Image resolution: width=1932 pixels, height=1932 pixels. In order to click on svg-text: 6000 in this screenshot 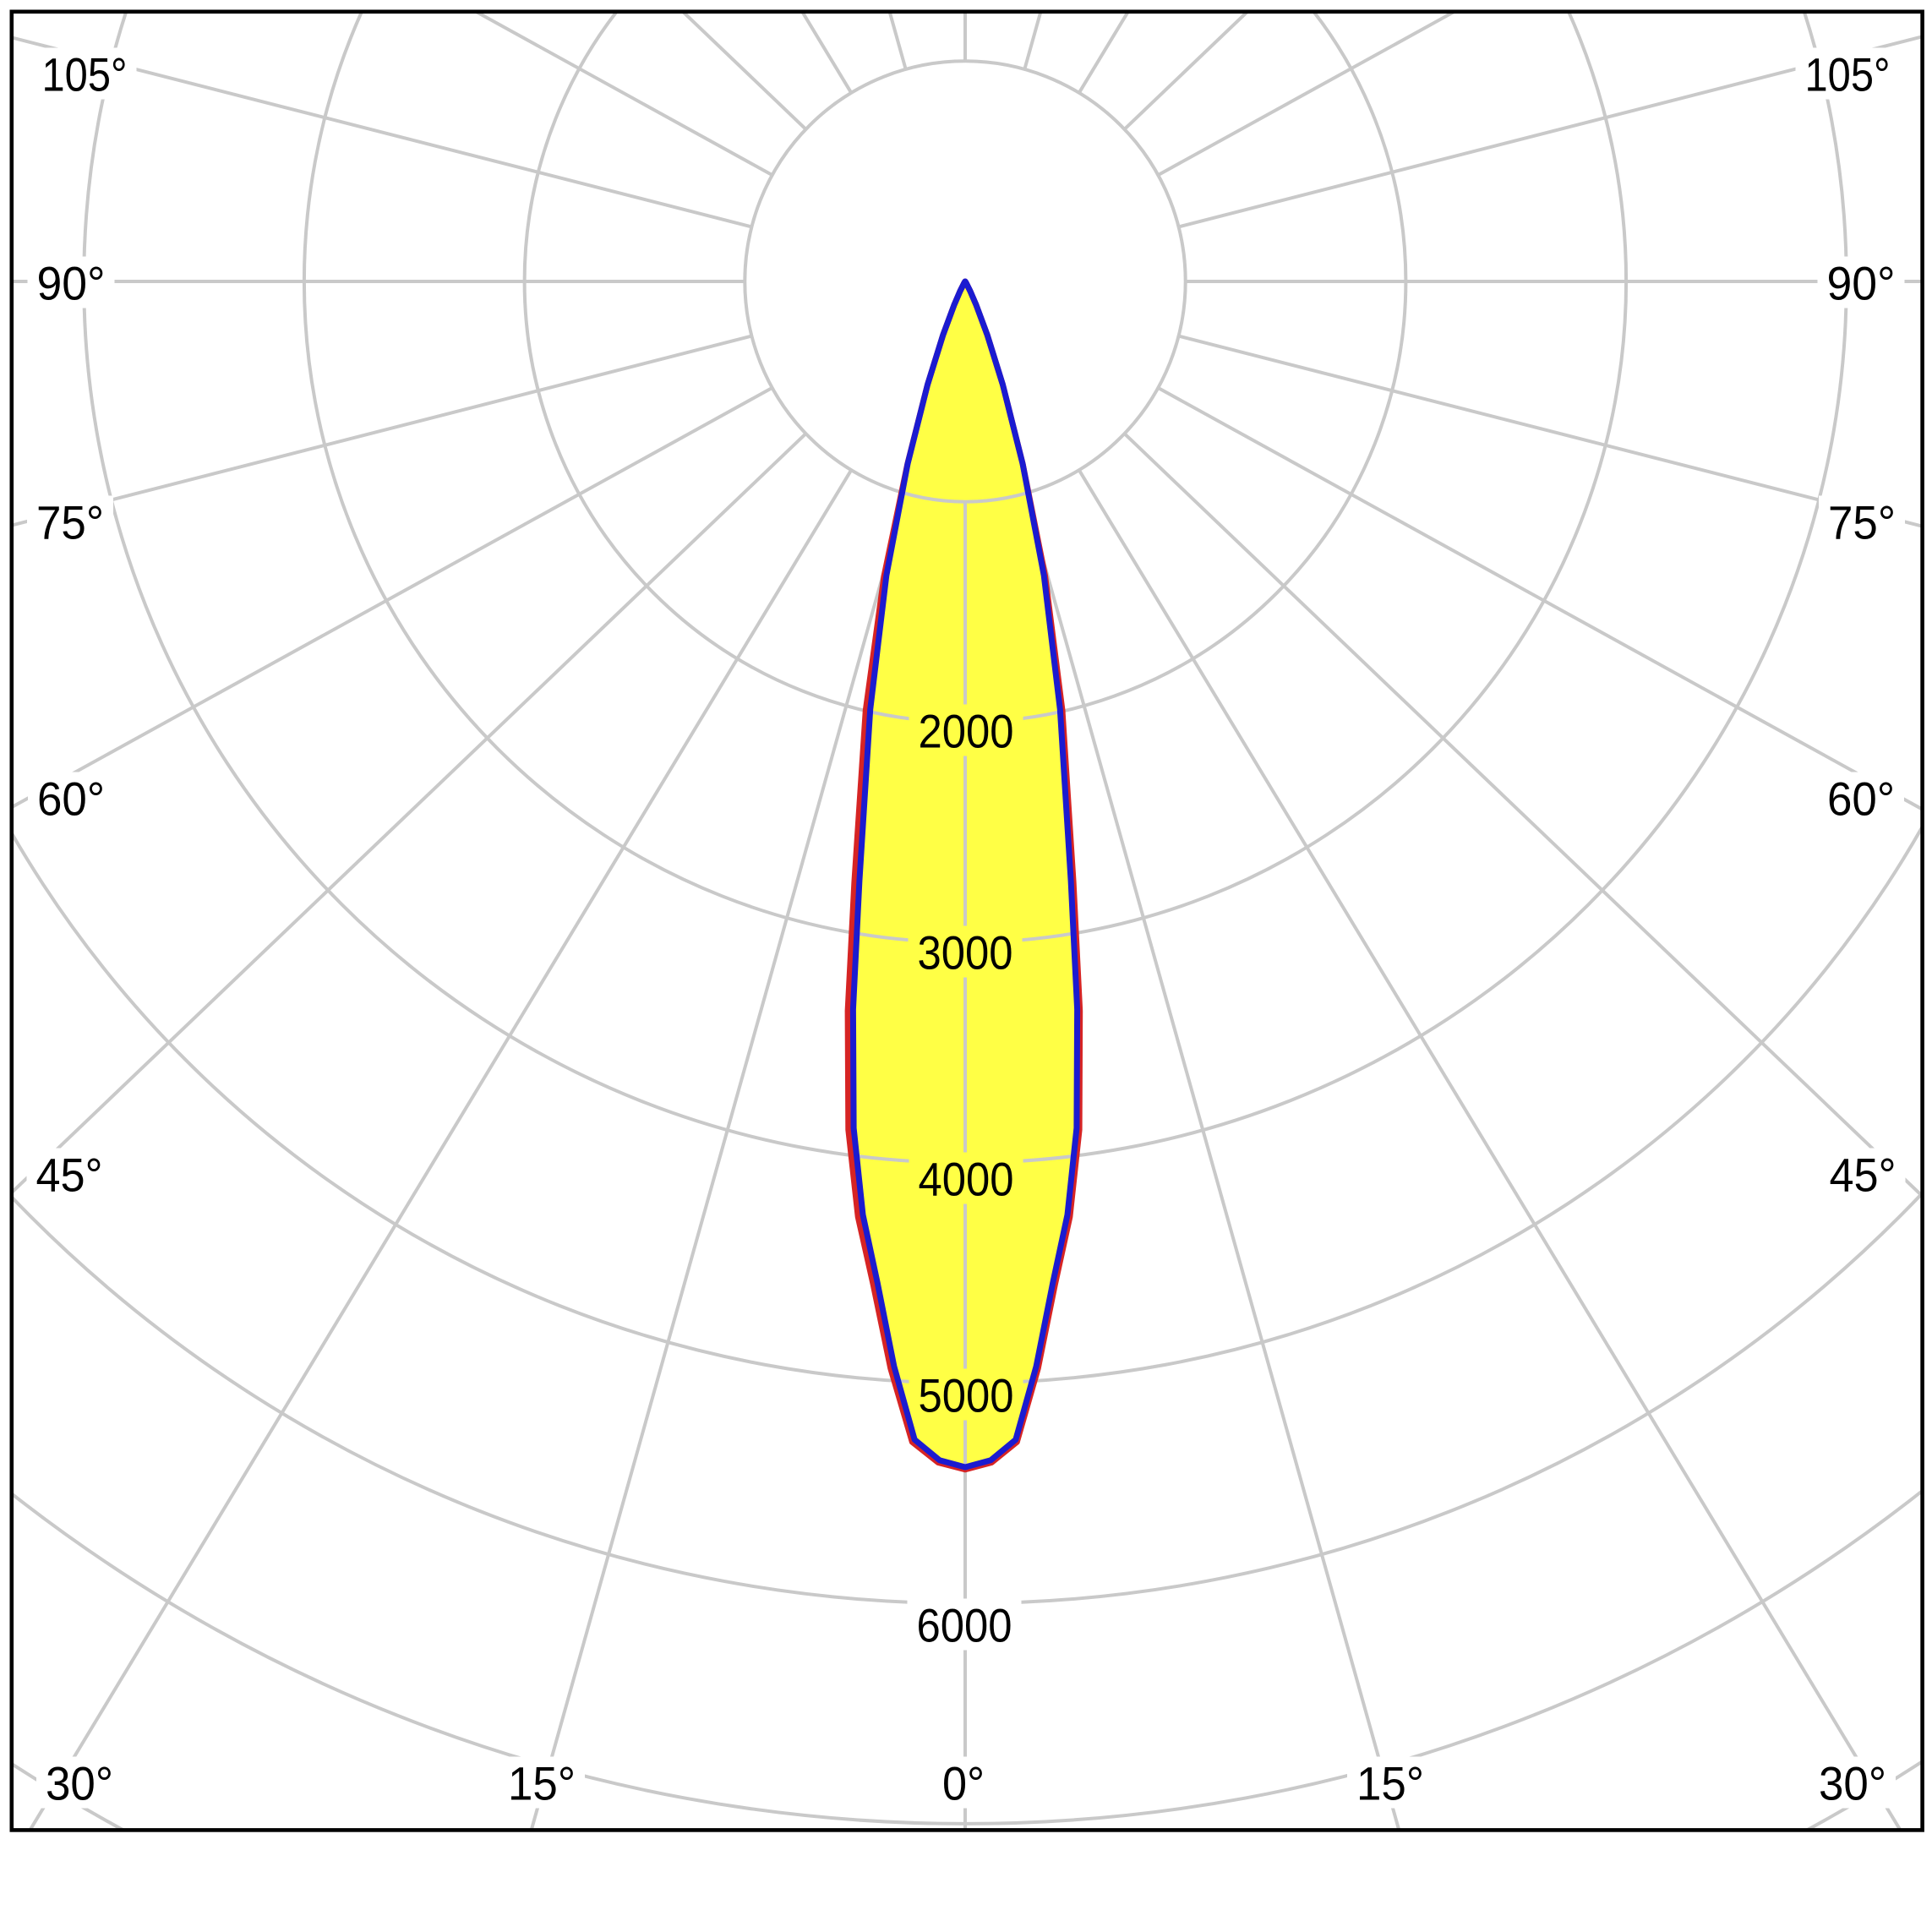, I will do `click(964, 1625)`.